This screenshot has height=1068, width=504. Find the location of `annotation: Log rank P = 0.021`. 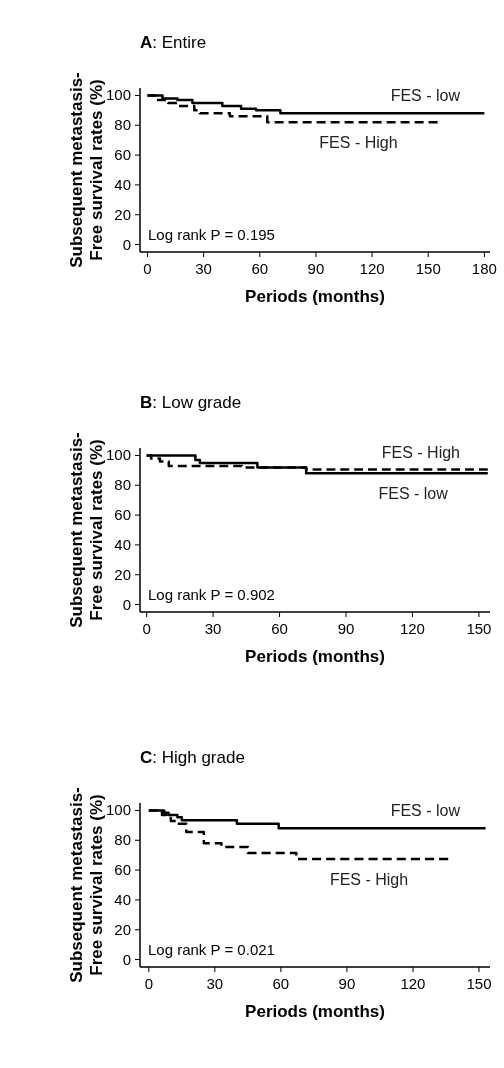

annotation: Log rank P = 0.021 is located at coordinates (211, 949).